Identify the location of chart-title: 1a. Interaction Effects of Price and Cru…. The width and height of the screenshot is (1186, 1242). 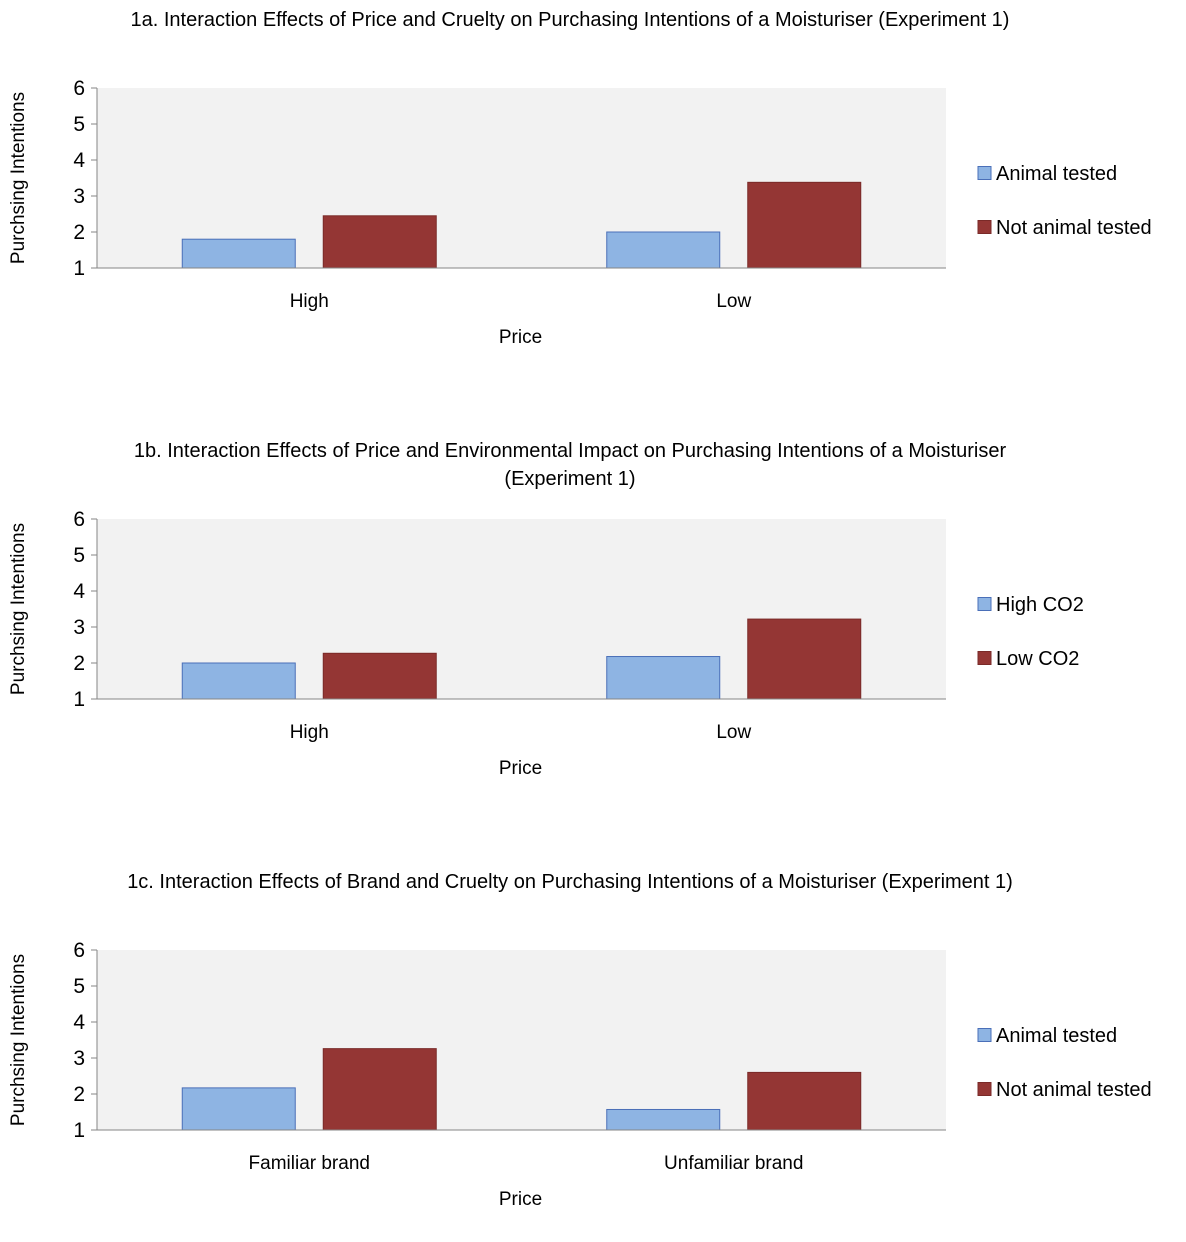
(570, 20).